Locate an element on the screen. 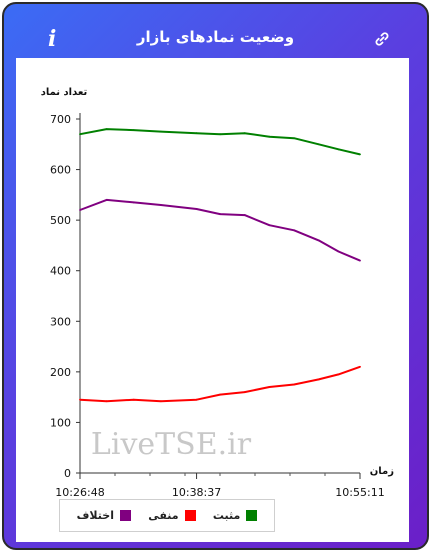  link-icon is located at coordinates (382, 39).